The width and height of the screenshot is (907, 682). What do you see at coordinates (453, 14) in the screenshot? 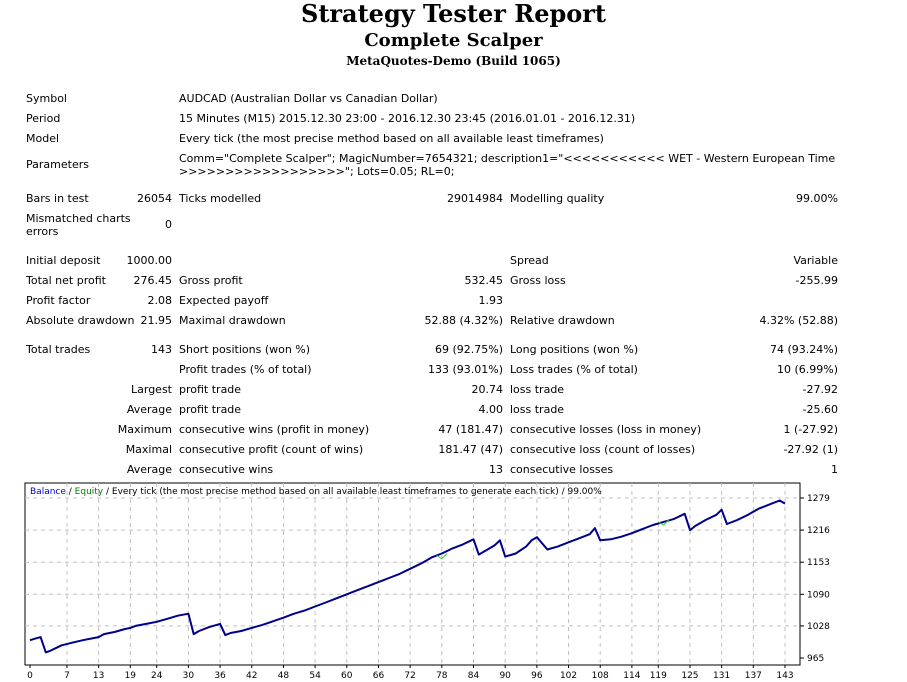
I see `report-title: Strategy Tester Report` at bounding box center [453, 14].